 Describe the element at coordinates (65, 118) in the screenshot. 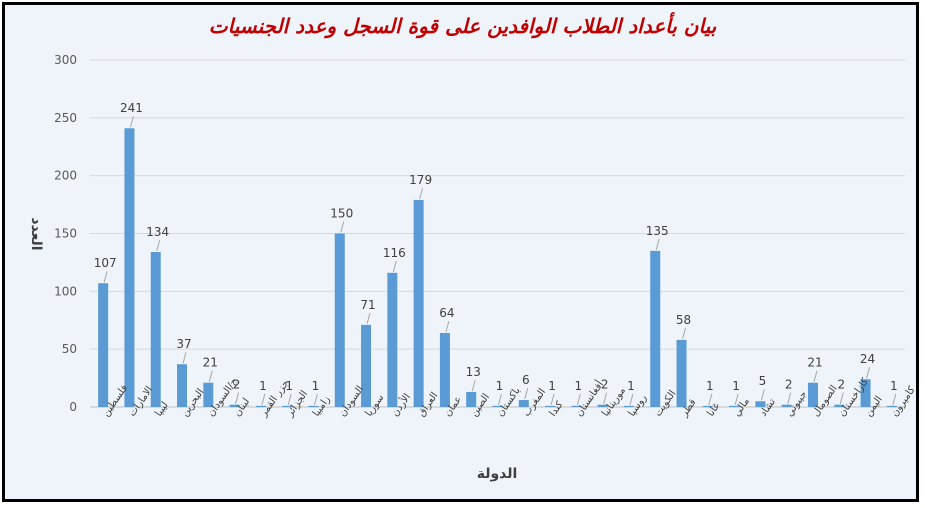

I see `y-tick-label: 250` at that location.